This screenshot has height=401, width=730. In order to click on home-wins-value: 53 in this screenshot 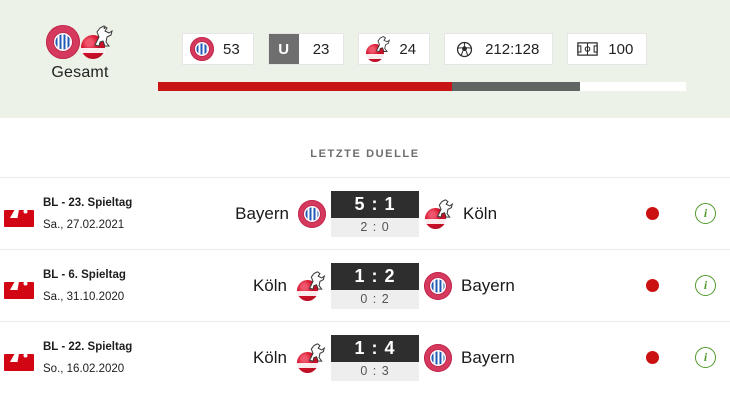, I will do `click(231, 49)`.